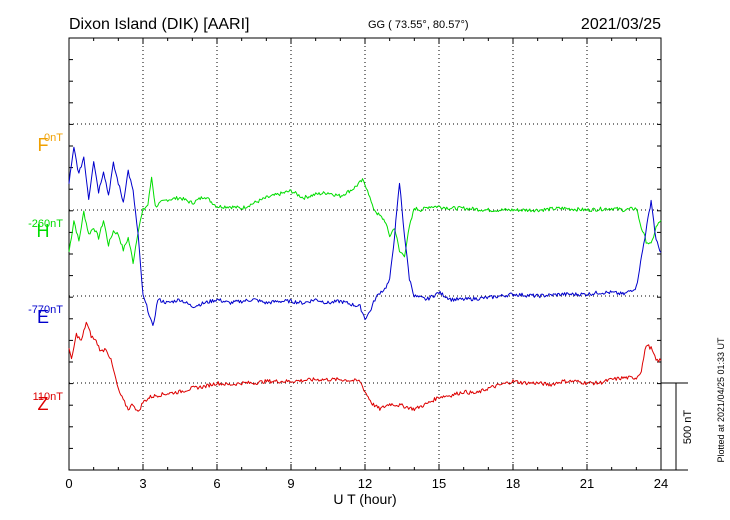 This screenshot has height=520, width=730. I want to click on component-label-f: F, so click(43, 145).